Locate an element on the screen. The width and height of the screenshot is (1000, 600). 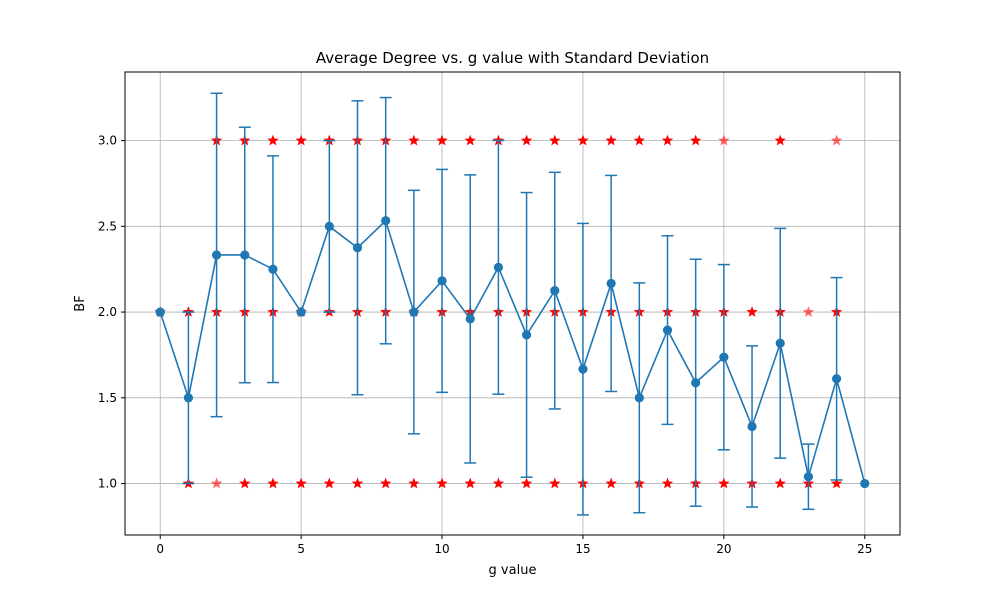
y-tick-label: 1.0 is located at coordinates (107, 484).